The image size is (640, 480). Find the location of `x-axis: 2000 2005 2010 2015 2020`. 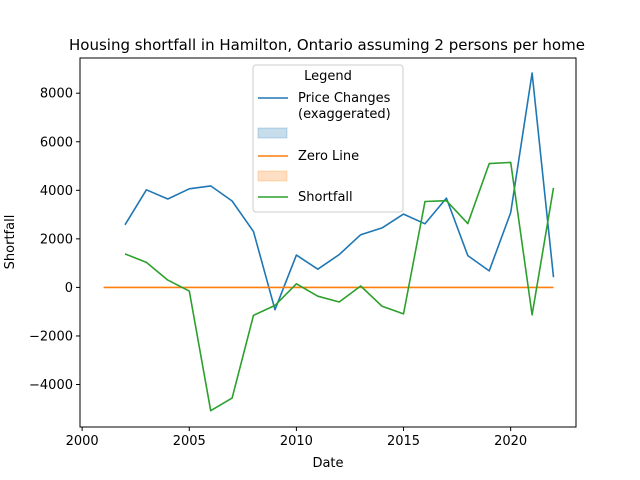

x-axis: 2000 2005 2010 2015 2020 is located at coordinates (296, 438).